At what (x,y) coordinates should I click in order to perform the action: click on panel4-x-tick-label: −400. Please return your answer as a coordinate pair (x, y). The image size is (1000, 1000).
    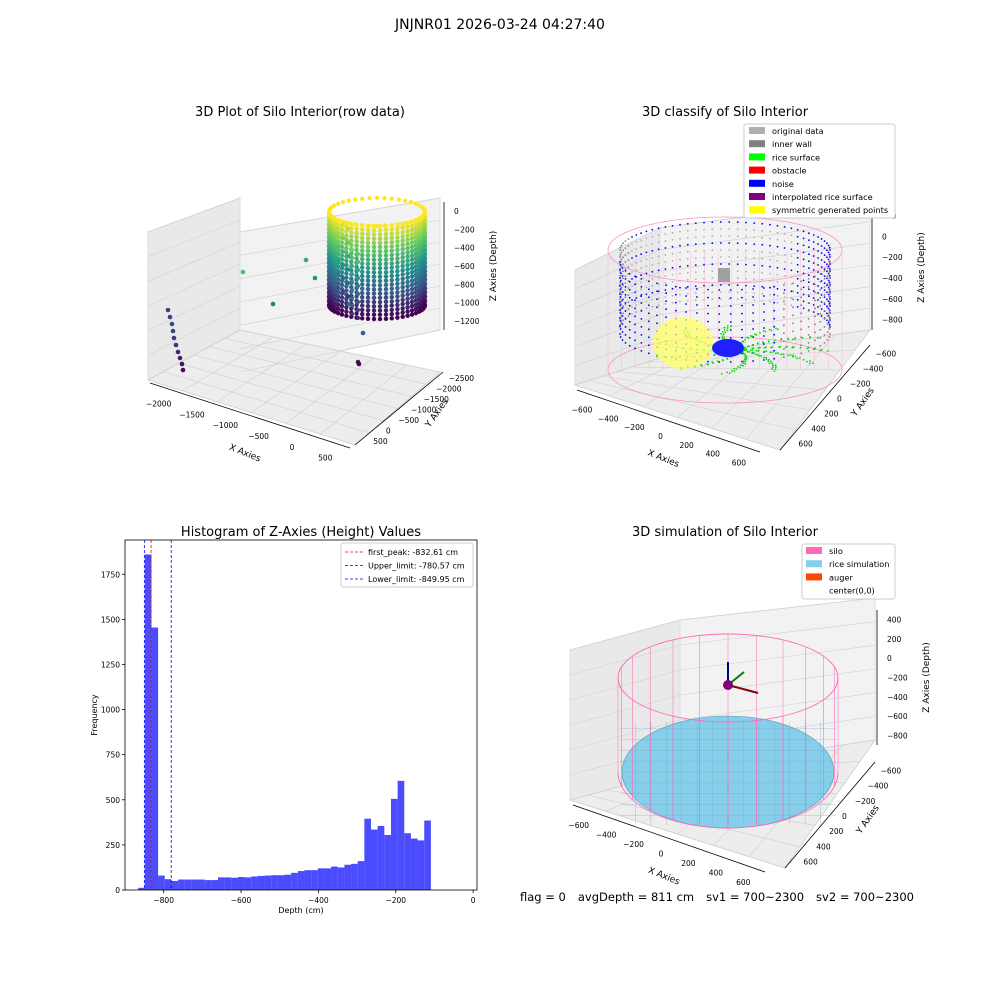
    Looking at the image, I should click on (606, 834).